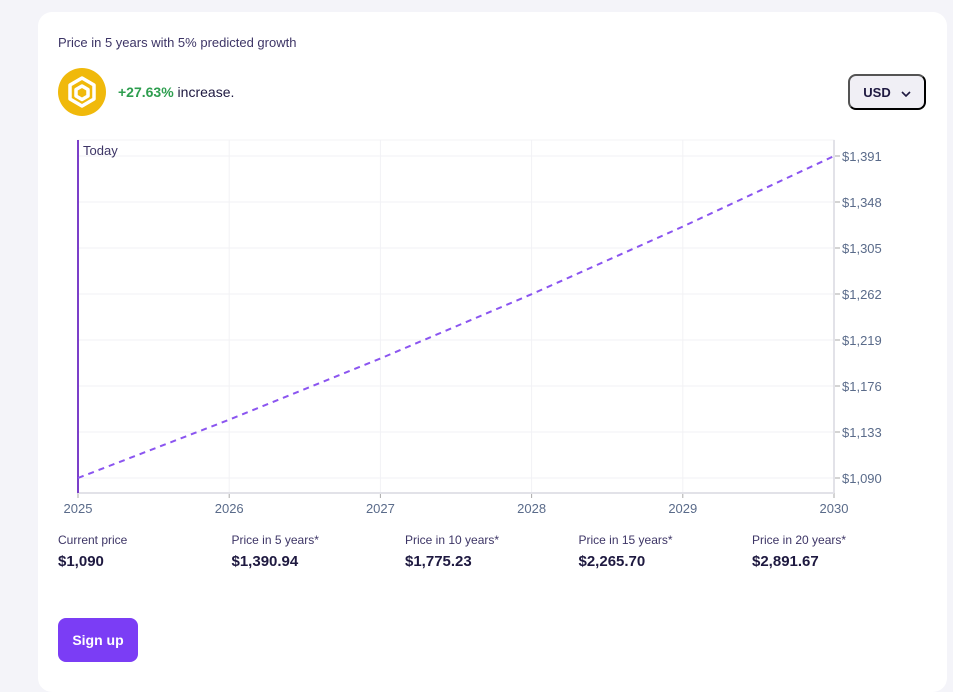 Image resolution: width=953 pixels, height=692 pixels. What do you see at coordinates (862, 156) in the screenshot?
I see `y-tick-label: $1,391` at bounding box center [862, 156].